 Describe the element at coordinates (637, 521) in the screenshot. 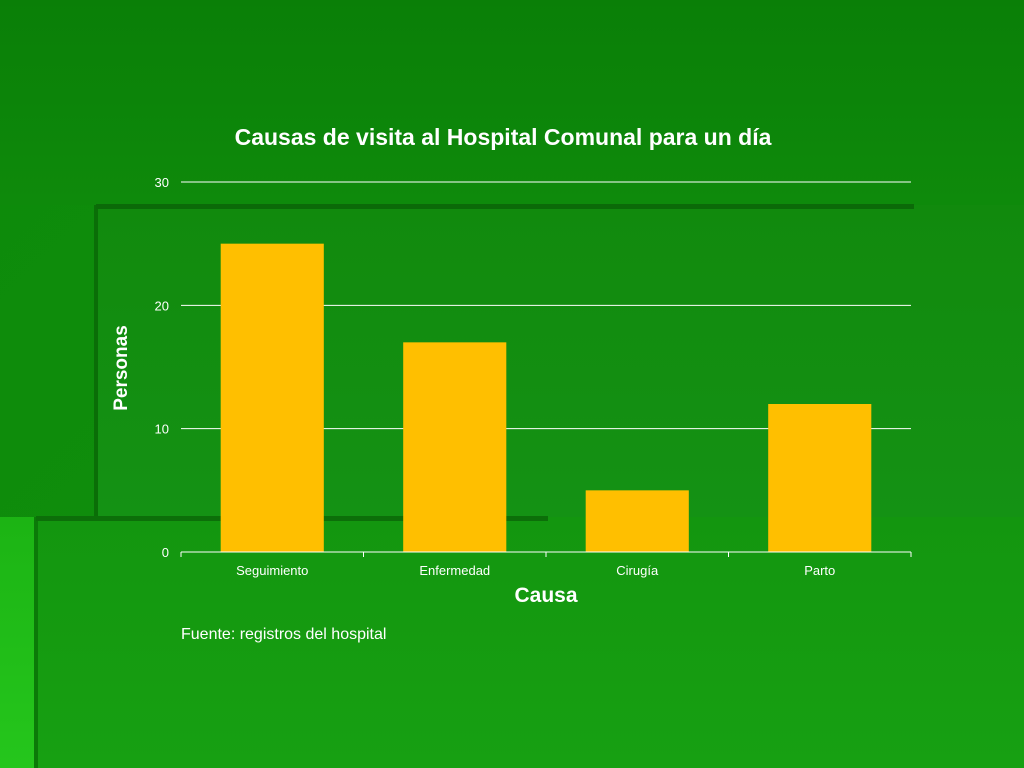

I see `bar-cirugía` at that location.